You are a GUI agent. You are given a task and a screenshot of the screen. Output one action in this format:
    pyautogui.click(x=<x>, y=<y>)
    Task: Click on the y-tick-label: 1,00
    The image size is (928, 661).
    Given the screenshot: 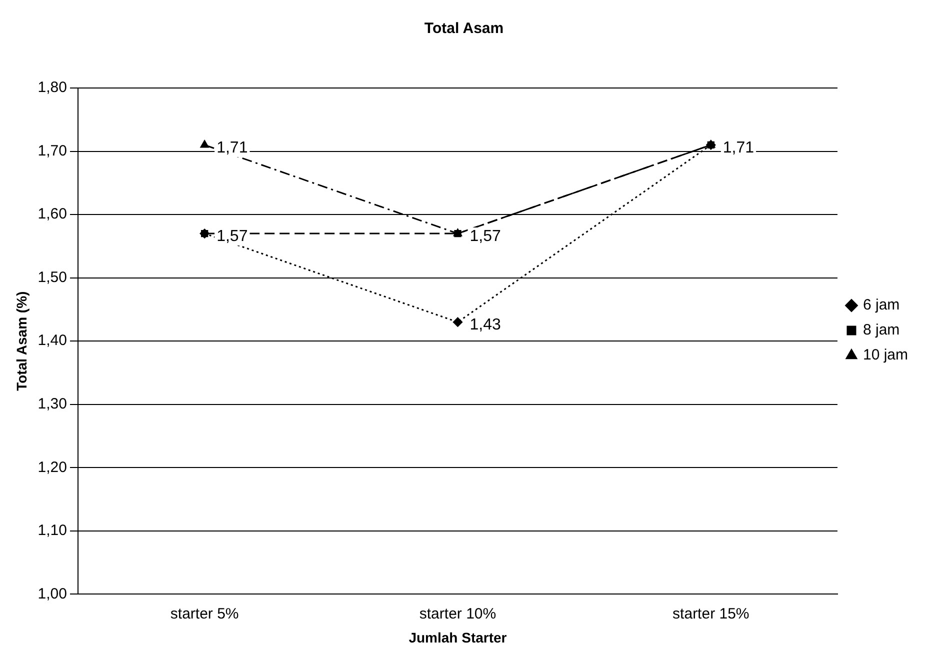 What is the action you would take?
    pyautogui.click(x=52, y=593)
    